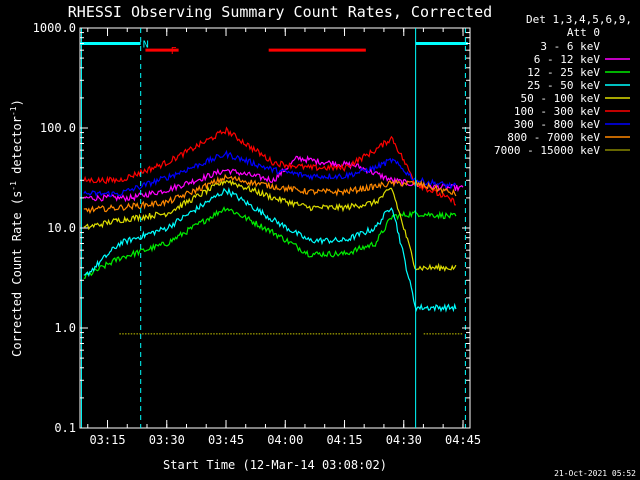 The image size is (640, 480). What do you see at coordinates (579, 19) in the screenshot?
I see `legend-header-line-1: Det 1,3,4,5,6,9,` at bounding box center [579, 19].